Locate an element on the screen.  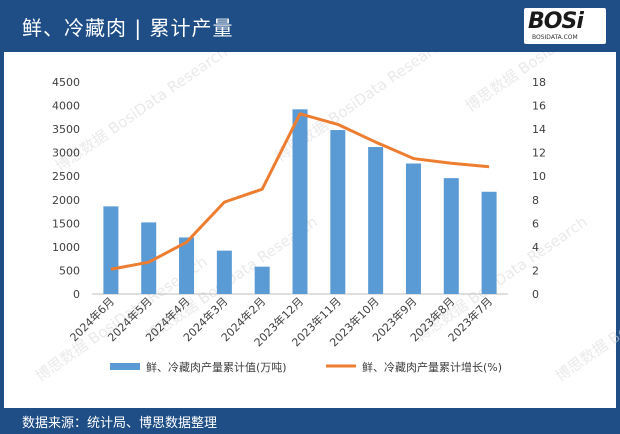
right-tick-label: 16 is located at coordinates (539, 106).